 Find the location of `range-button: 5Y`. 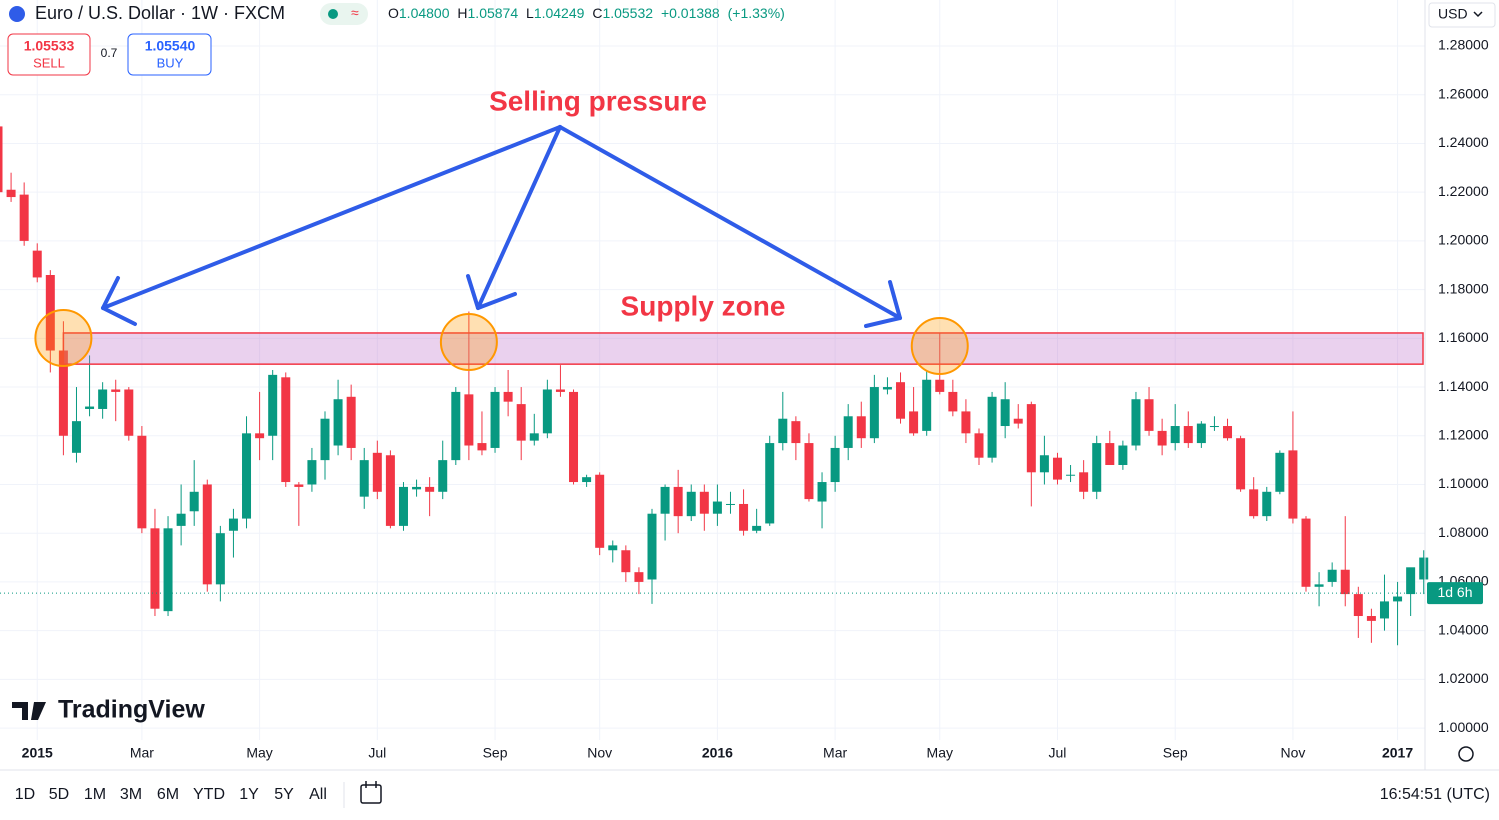

range-button: 5Y is located at coordinates (284, 794).